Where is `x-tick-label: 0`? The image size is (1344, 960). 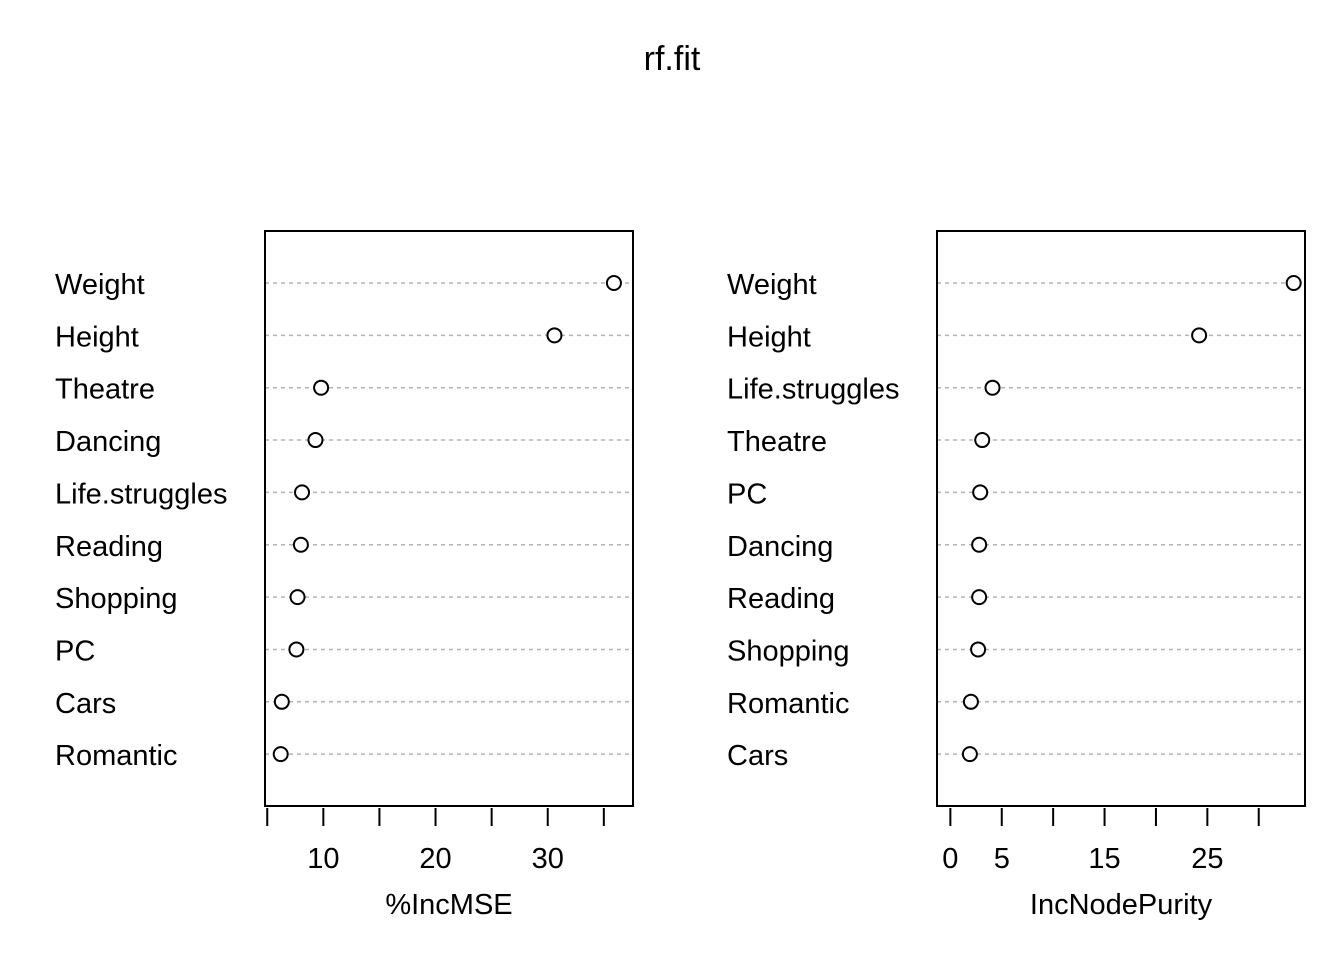 x-tick-label: 0 is located at coordinates (950, 859).